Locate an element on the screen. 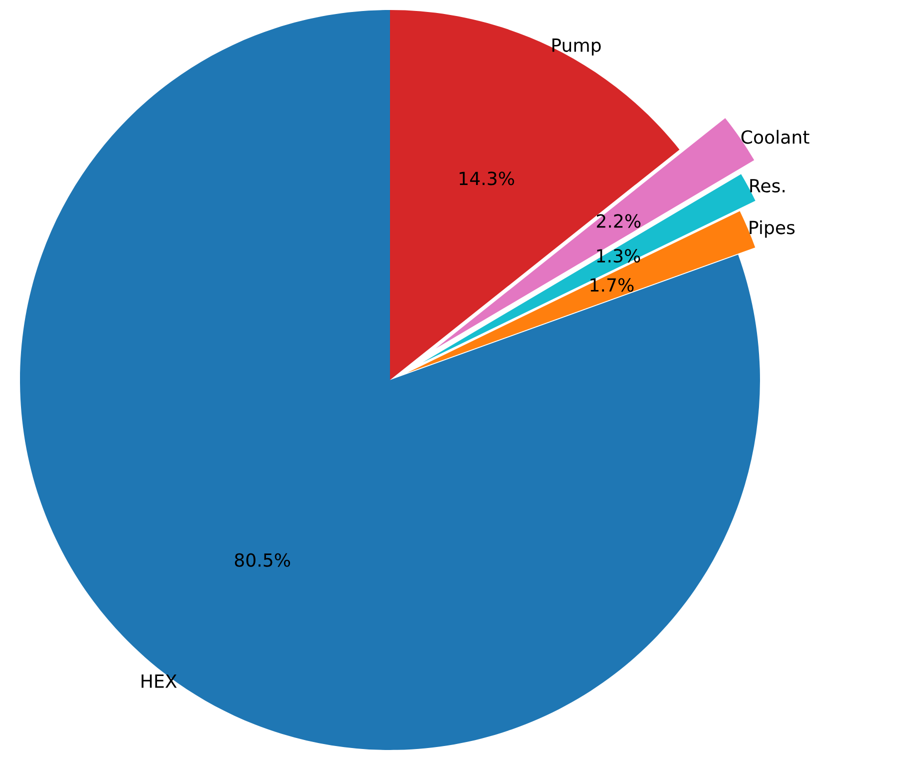 The image size is (899, 765). slice-label: HEX is located at coordinates (159, 681).